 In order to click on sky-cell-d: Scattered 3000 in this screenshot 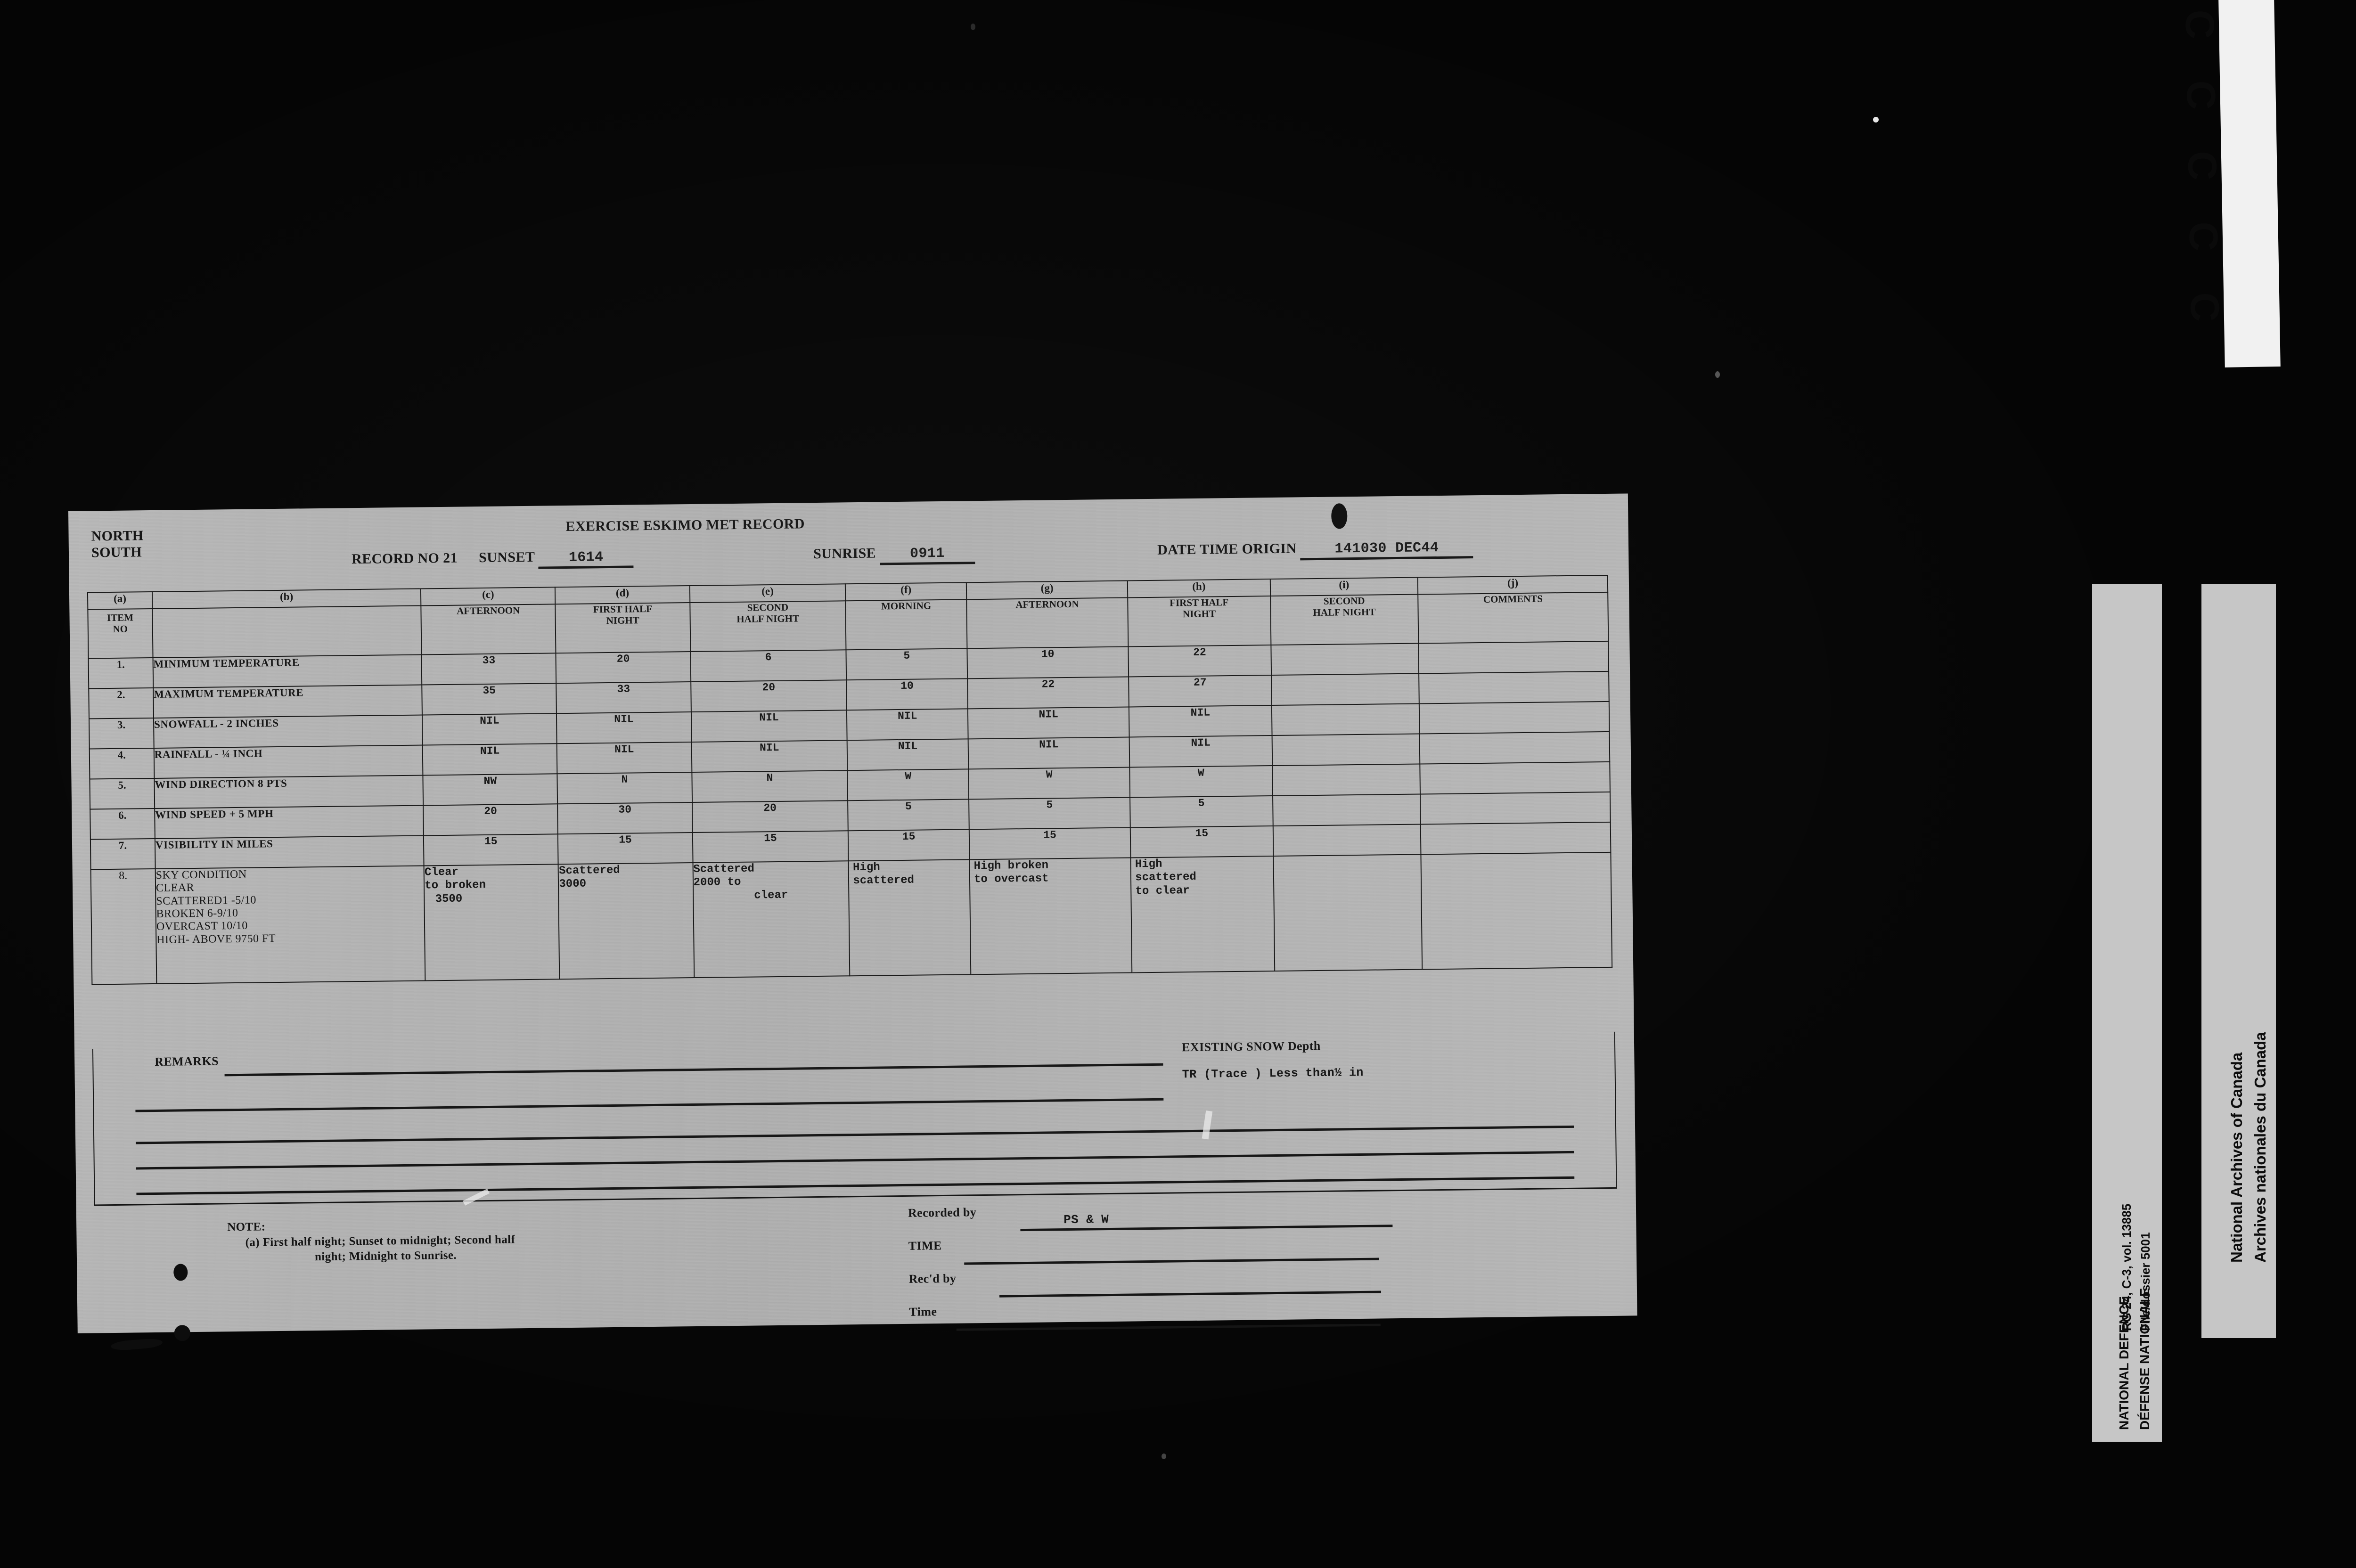, I will do `click(626, 921)`.